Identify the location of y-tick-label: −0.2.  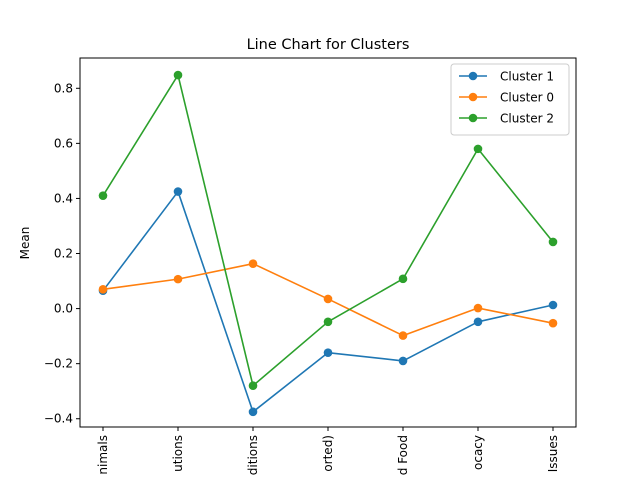
(58, 364).